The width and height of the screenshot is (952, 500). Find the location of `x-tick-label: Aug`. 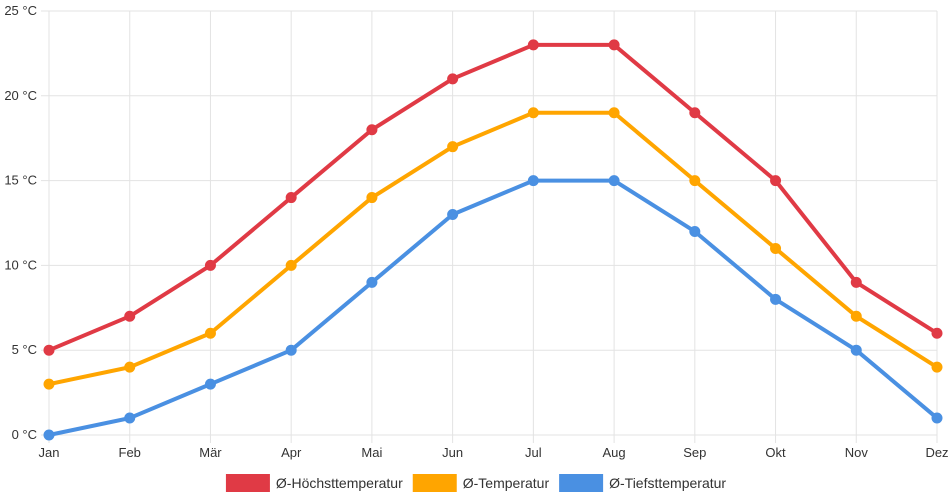

x-tick-label: Aug is located at coordinates (614, 452).